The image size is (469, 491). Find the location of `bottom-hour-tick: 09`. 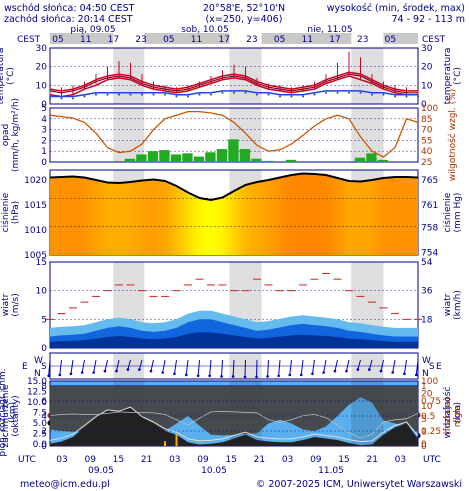

bottom-hour-tick: 09 is located at coordinates (316, 460).